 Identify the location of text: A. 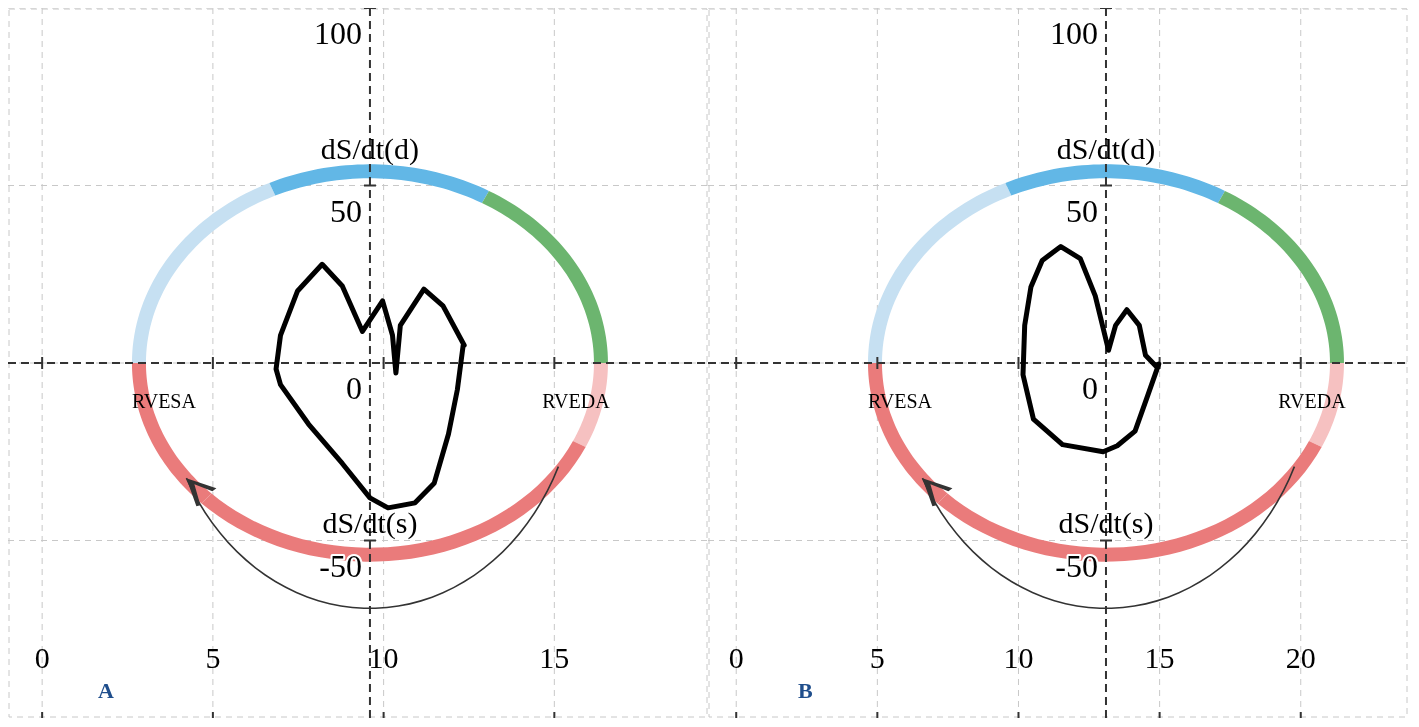
(106, 690).